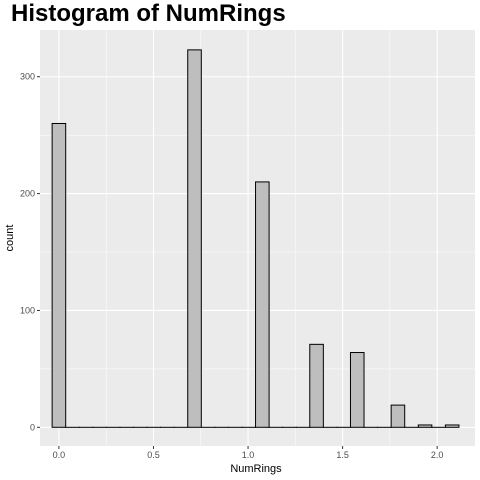  What do you see at coordinates (30, 252) in the screenshot?
I see `y-axis-ticks: 0 100 200 300` at bounding box center [30, 252].